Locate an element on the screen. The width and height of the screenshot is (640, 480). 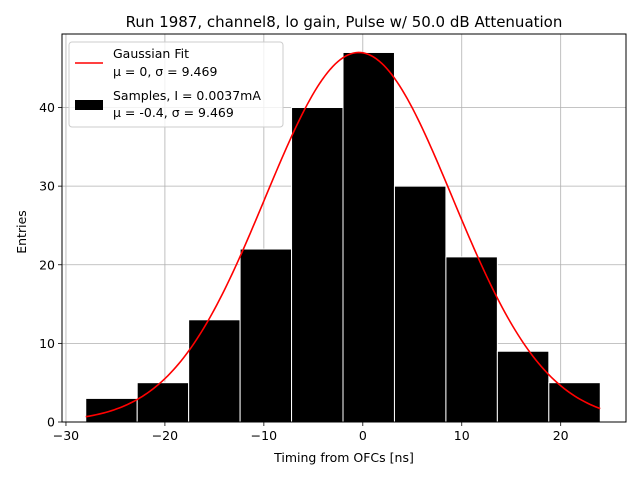
y-tick-label: 20 is located at coordinates (47, 264).